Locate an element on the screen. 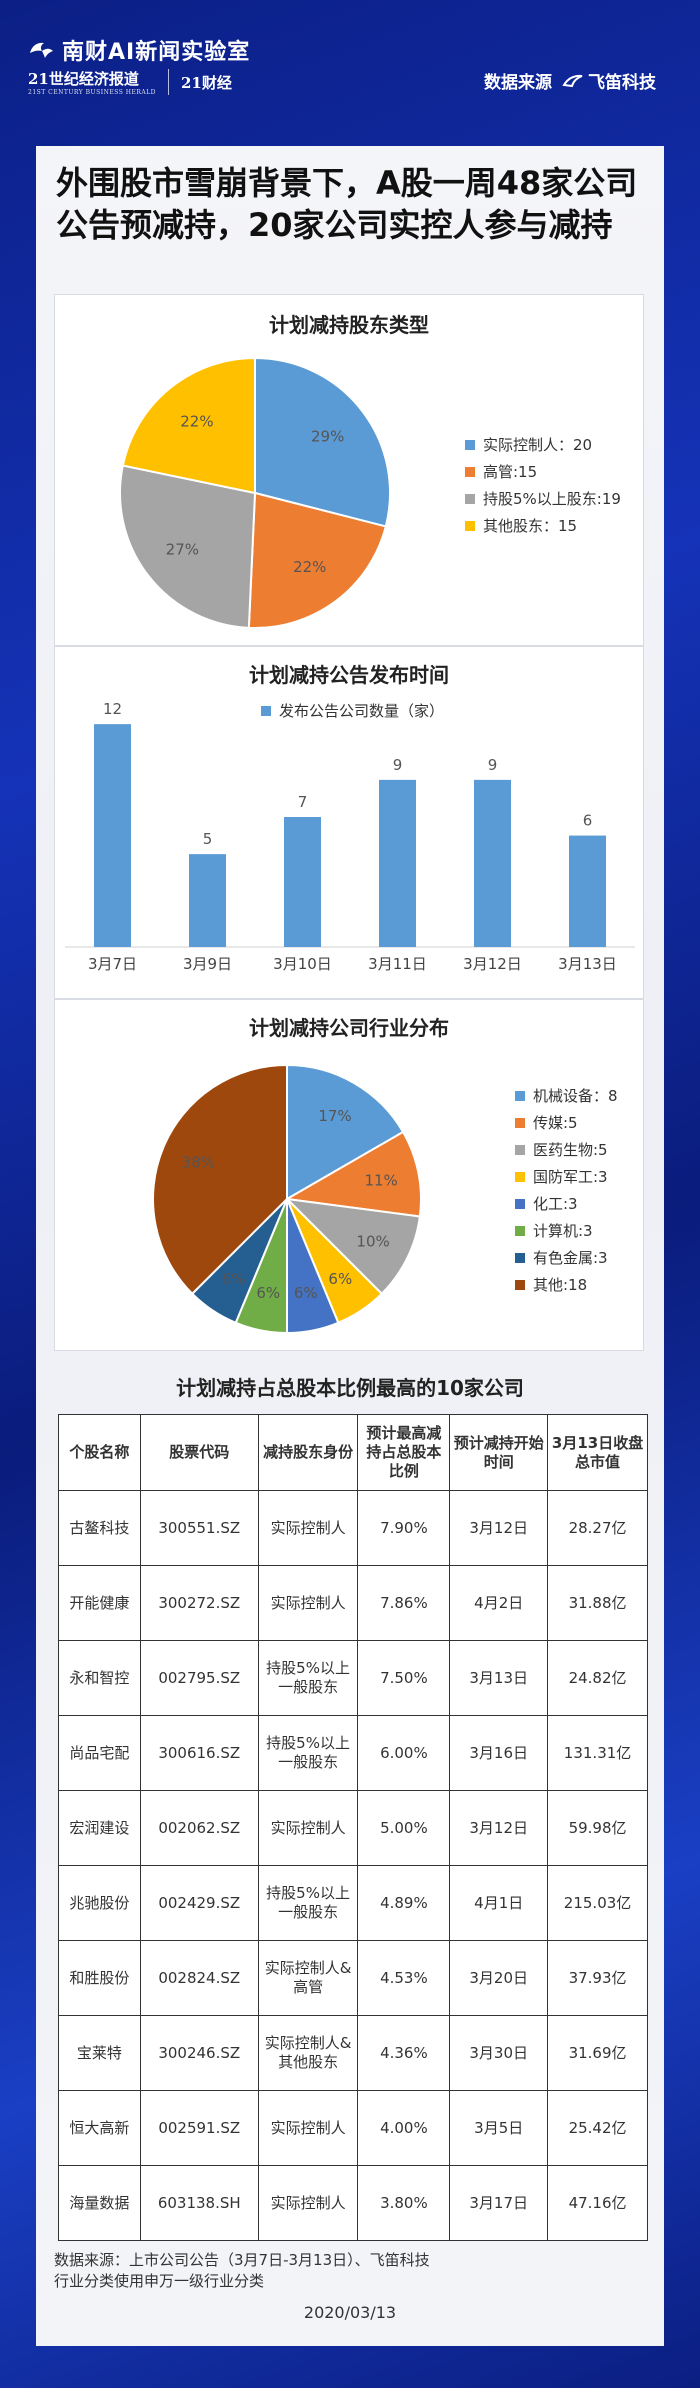 The width and height of the screenshot is (700, 2388). legend-label: 其他:18 is located at coordinates (560, 1285).